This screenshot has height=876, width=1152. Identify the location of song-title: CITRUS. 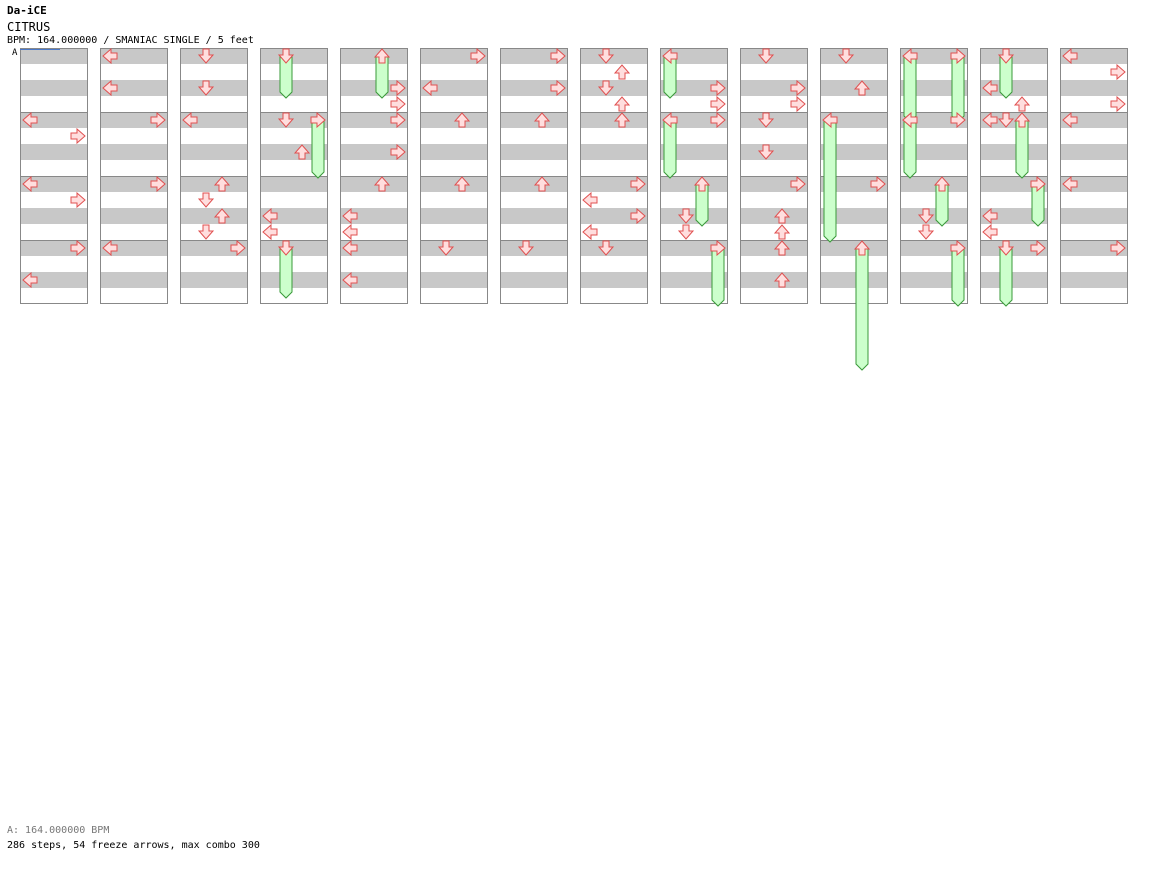
(29, 27).